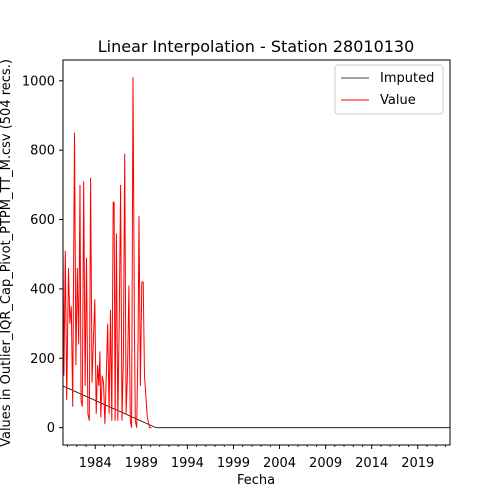 The width and height of the screenshot is (500, 500). What do you see at coordinates (38, 81) in the screenshot?
I see `y-tick-label: 1000` at bounding box center [38, 81].